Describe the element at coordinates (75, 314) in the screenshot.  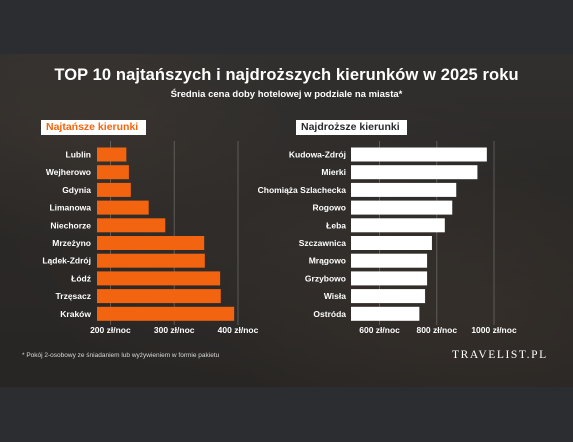
I see `cheap-category-label: Kraków` at that location.